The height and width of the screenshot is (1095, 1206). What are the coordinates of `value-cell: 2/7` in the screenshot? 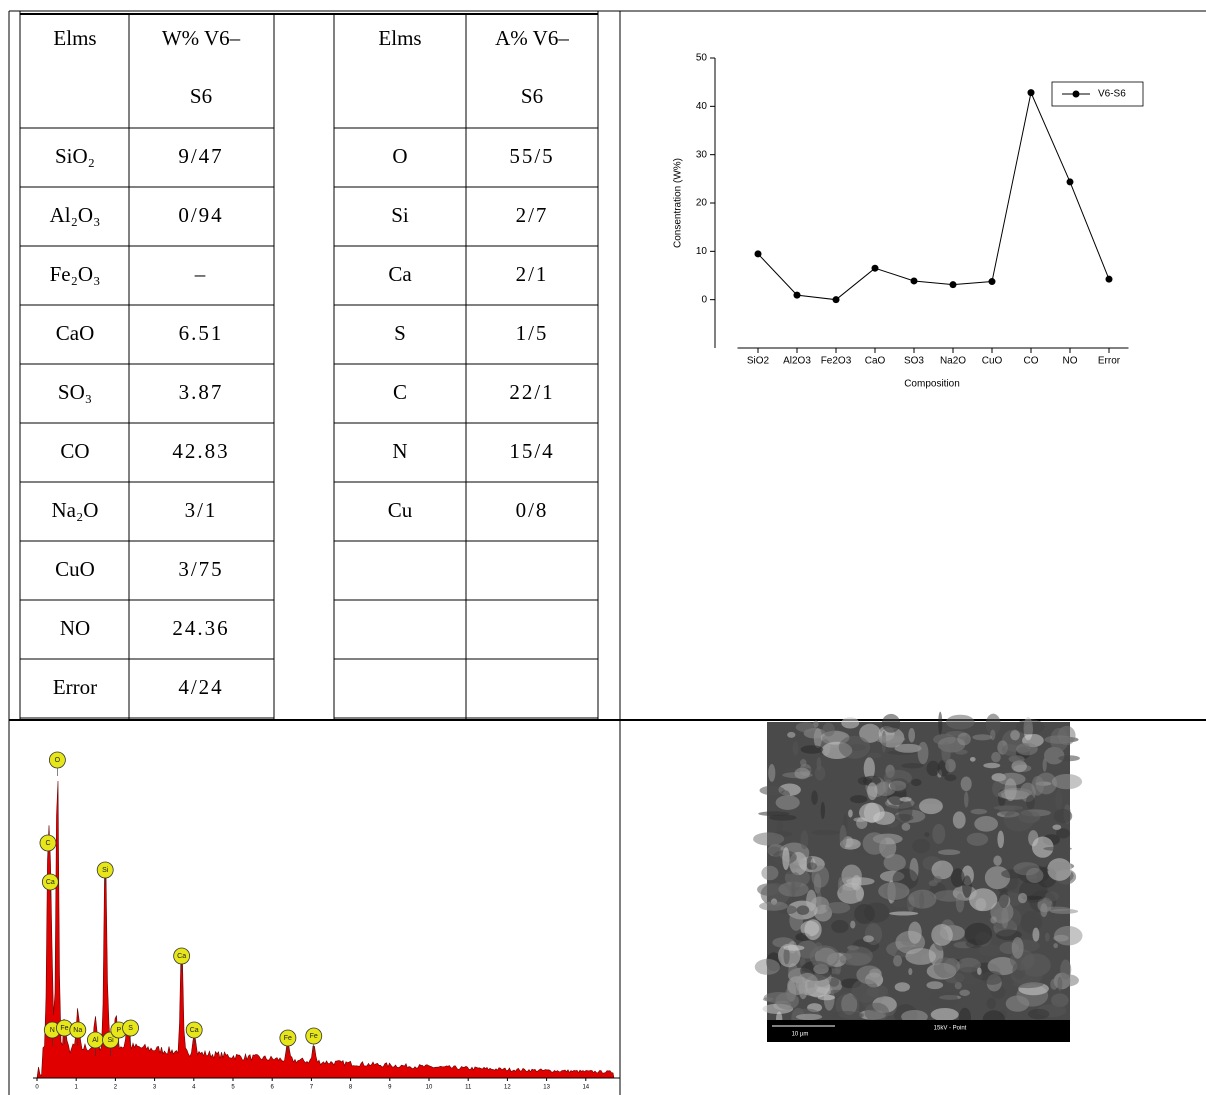 It's located at (532, 215).